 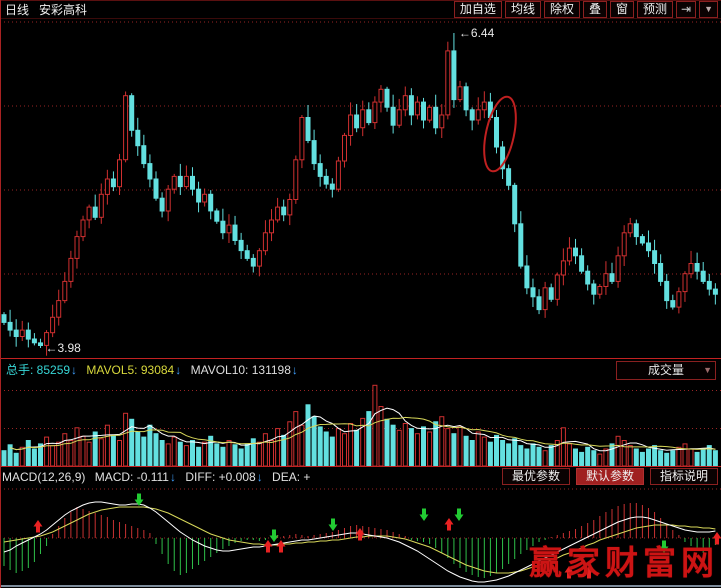 I want to click on indicator-selector-label: 成交量, so click(x=665, y=370).